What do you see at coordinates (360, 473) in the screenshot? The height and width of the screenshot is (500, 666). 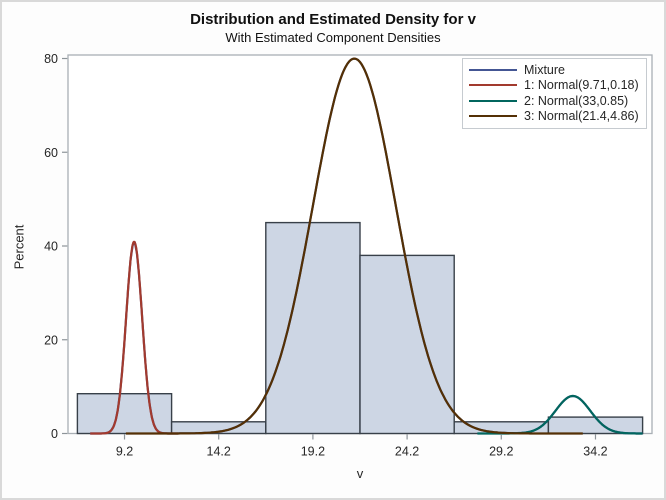 I see `x-axis-label: v` at bounding box center [360, 473].